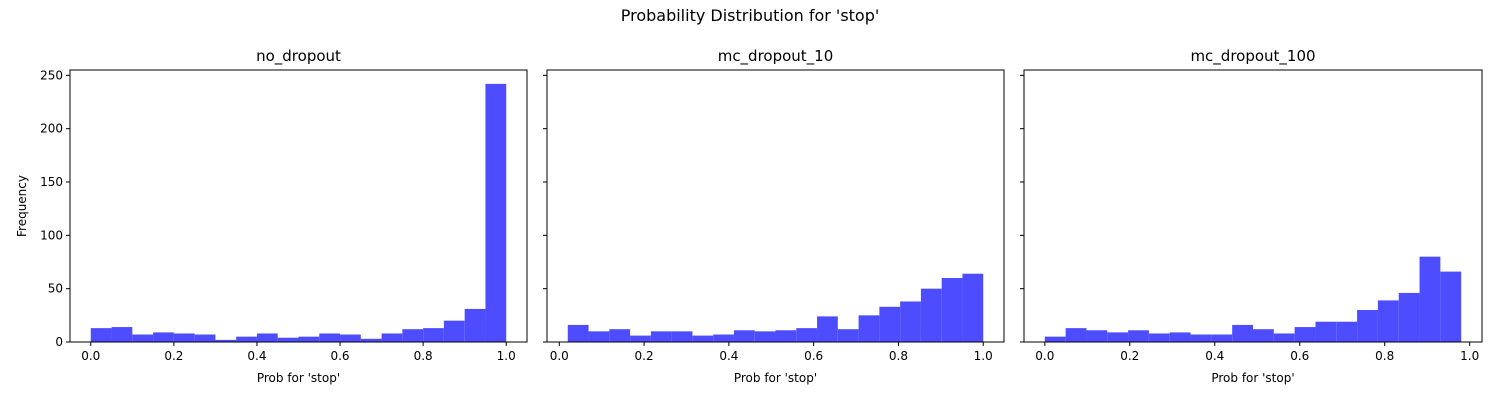 The width and height of the screenshot is (1500, 400). What do you see at coordinates (55, 289) in the screenshot?
I see `y-tick-label: 50` at bounding box center [55, 289].